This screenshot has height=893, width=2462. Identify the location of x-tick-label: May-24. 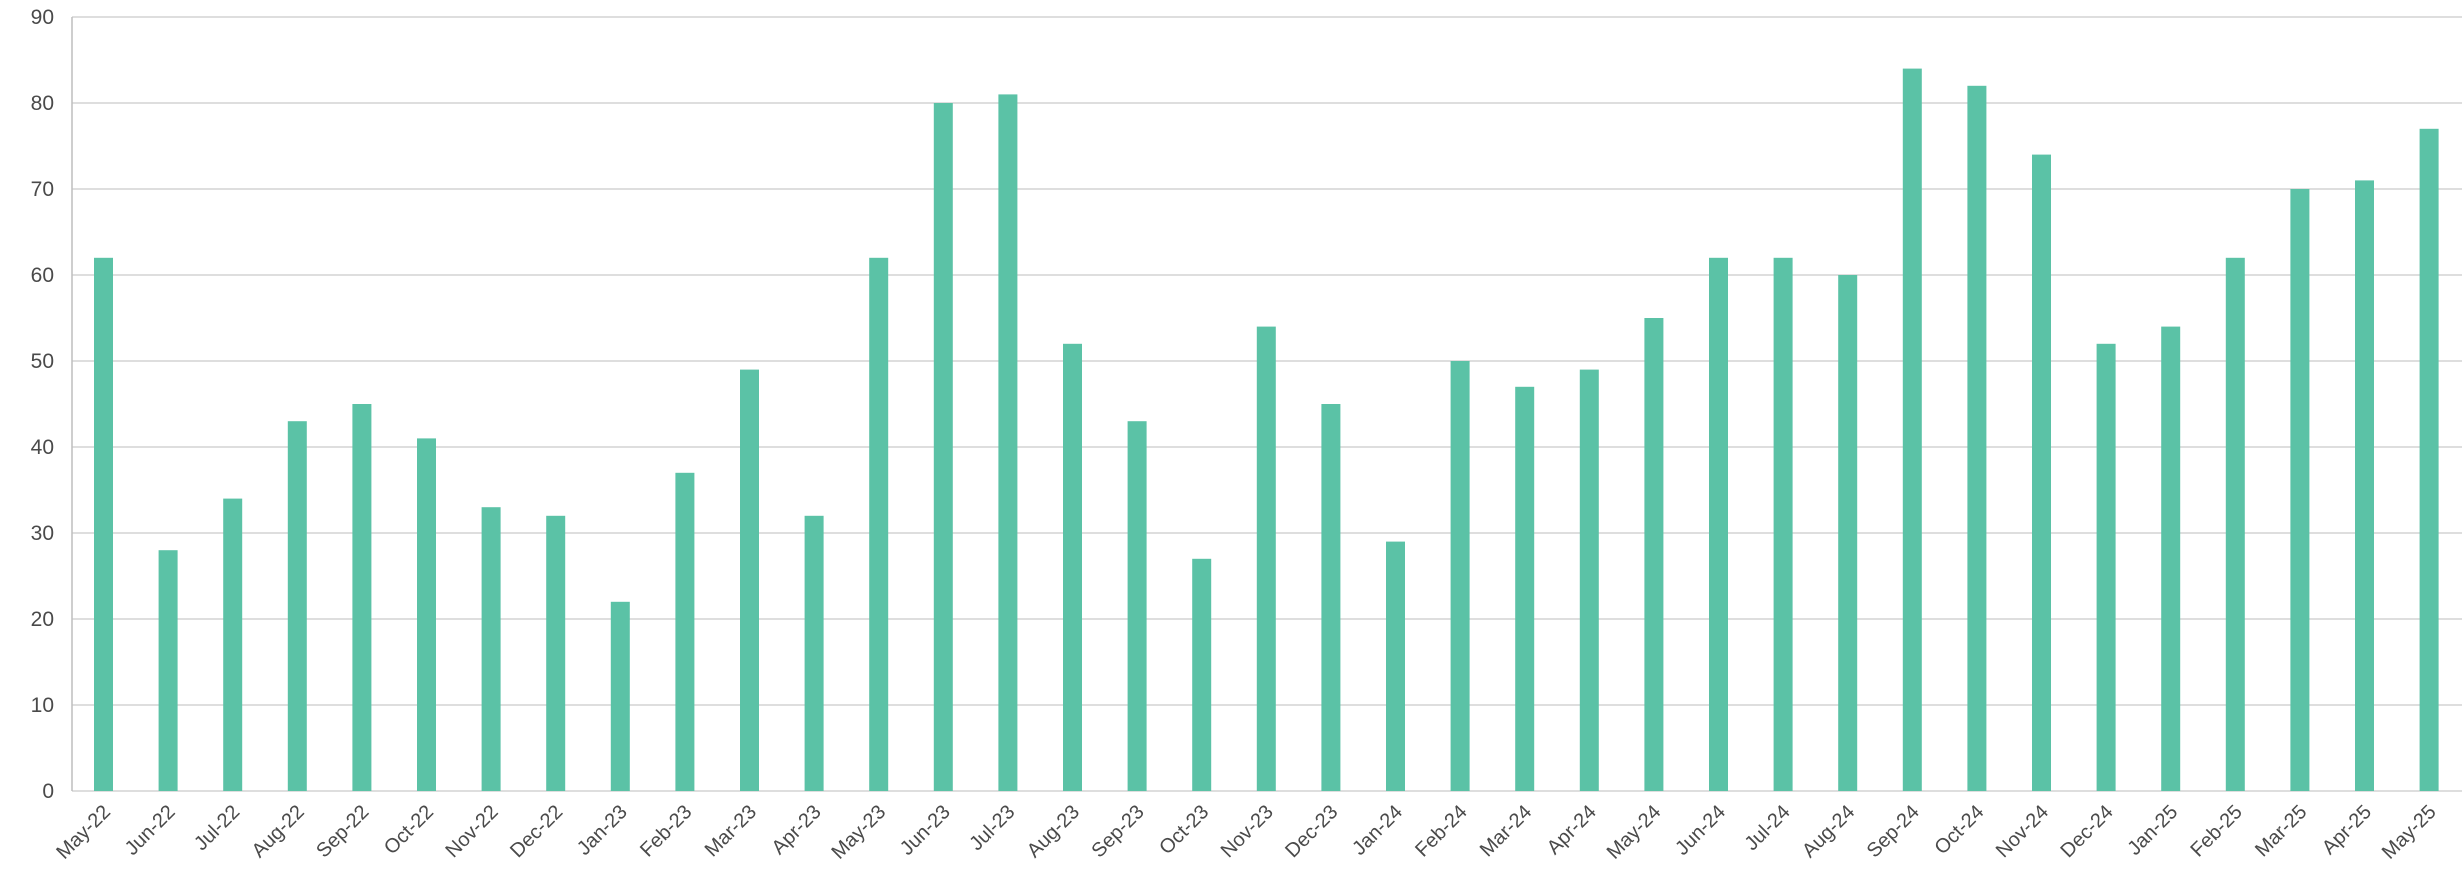
(1634, 832).